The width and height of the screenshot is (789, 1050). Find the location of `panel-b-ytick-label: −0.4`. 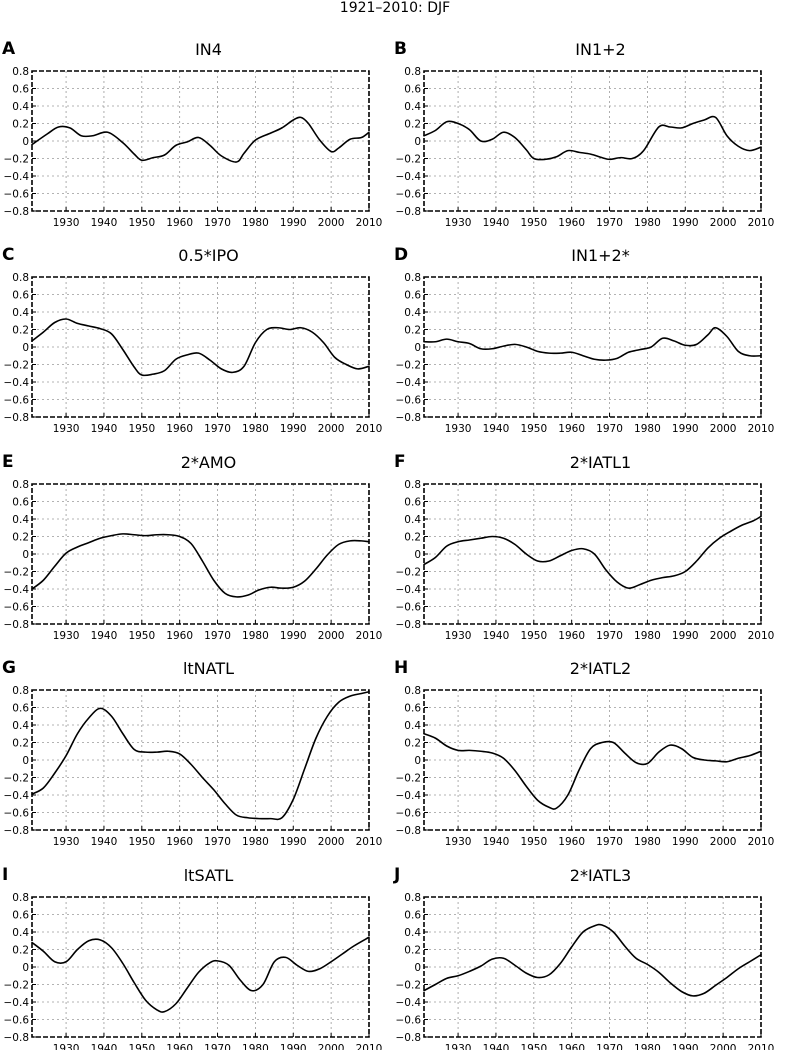

panel-b-ytick-label: −0.4 is located at coordinates (409, 177).